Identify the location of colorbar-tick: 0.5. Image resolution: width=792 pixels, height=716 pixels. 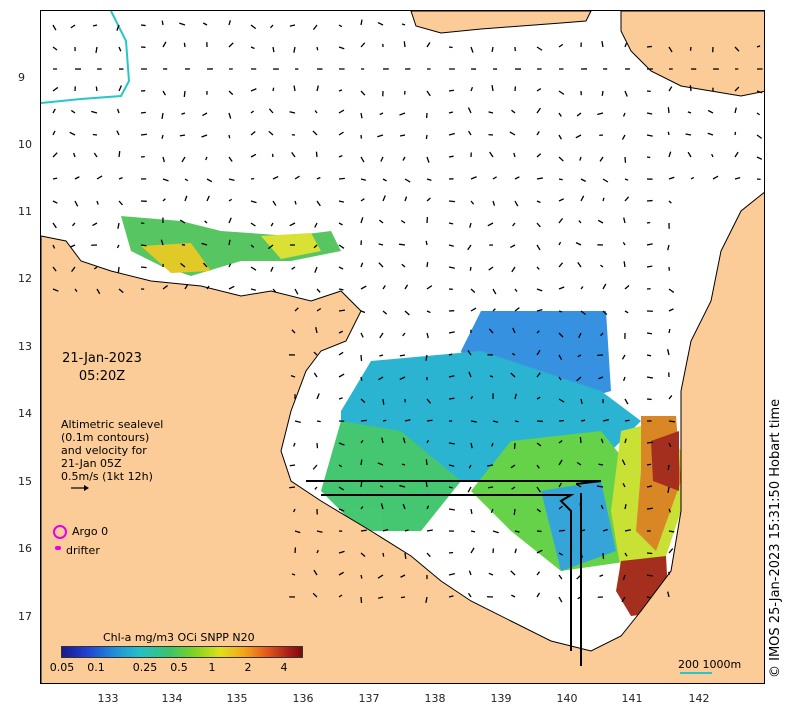
(179, 667).